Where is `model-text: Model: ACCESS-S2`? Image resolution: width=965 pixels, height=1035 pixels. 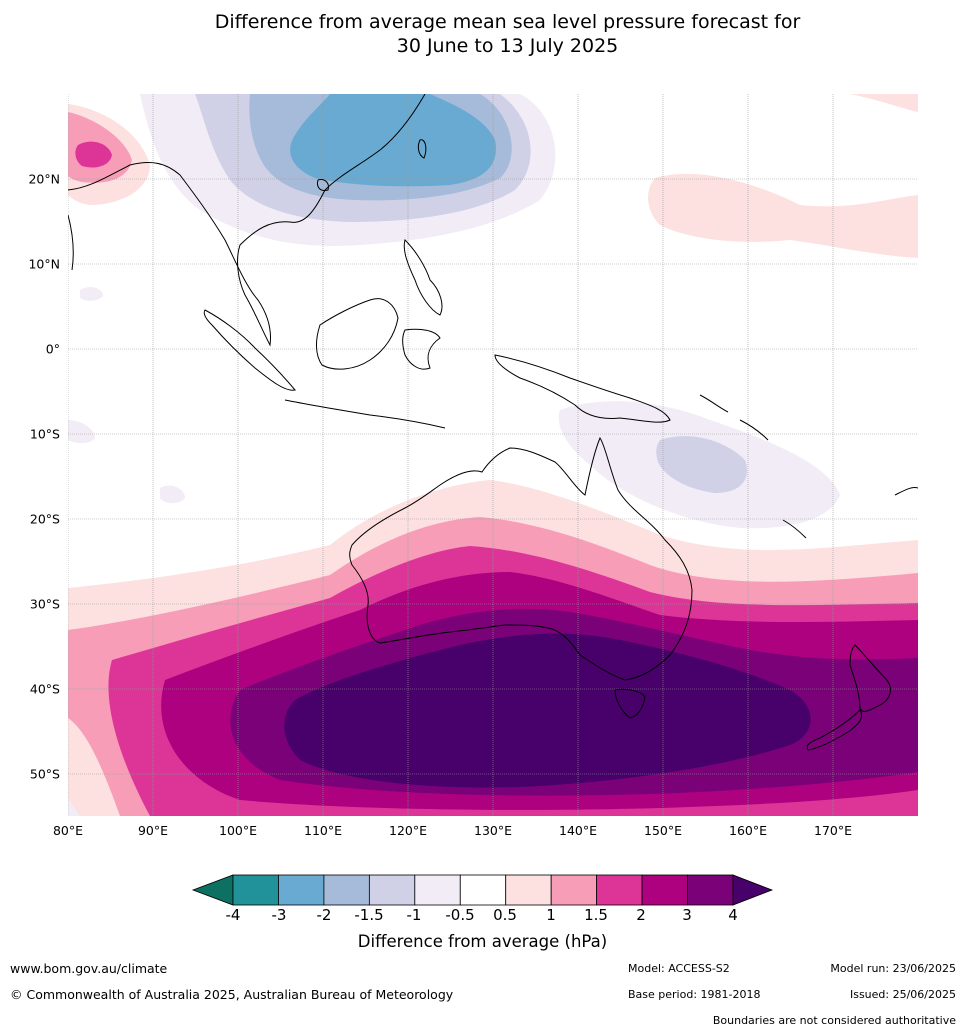 model-text: Model: ACCESS-S2 is located at coordinates (679, 968).